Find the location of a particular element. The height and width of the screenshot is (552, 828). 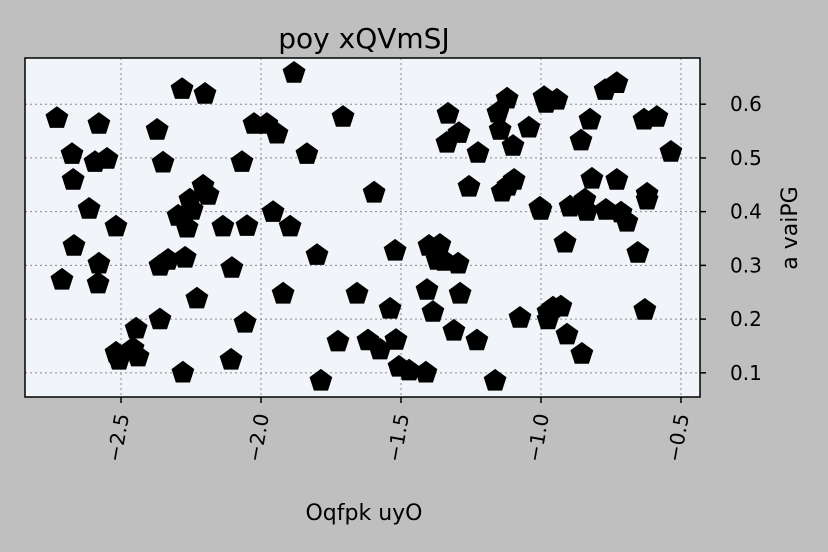

y-axis-label: a vaiPG is located at coordinates (790, 227).